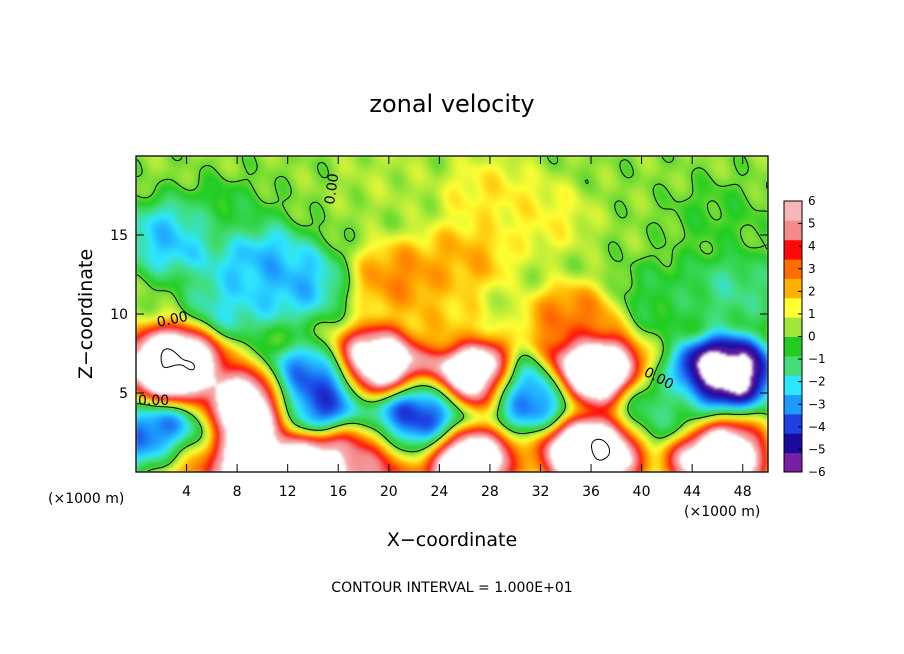 The height and width of the screenshot is (654, 904). I want to click on colorbar-tick-label: 3, so click(812, 269).